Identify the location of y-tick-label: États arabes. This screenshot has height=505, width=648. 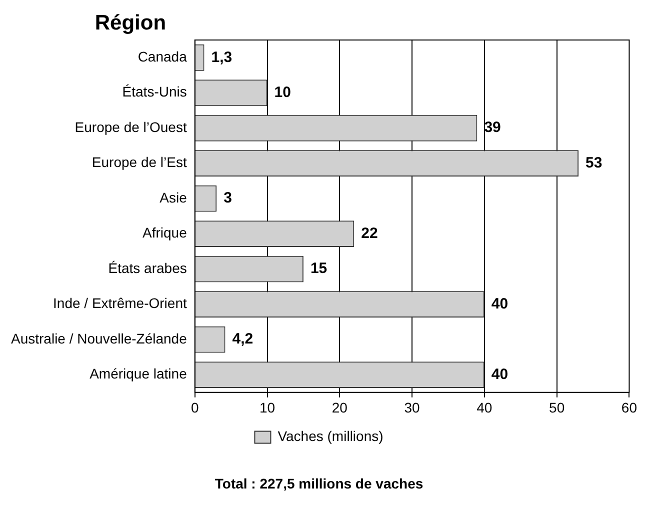
(147, 268).